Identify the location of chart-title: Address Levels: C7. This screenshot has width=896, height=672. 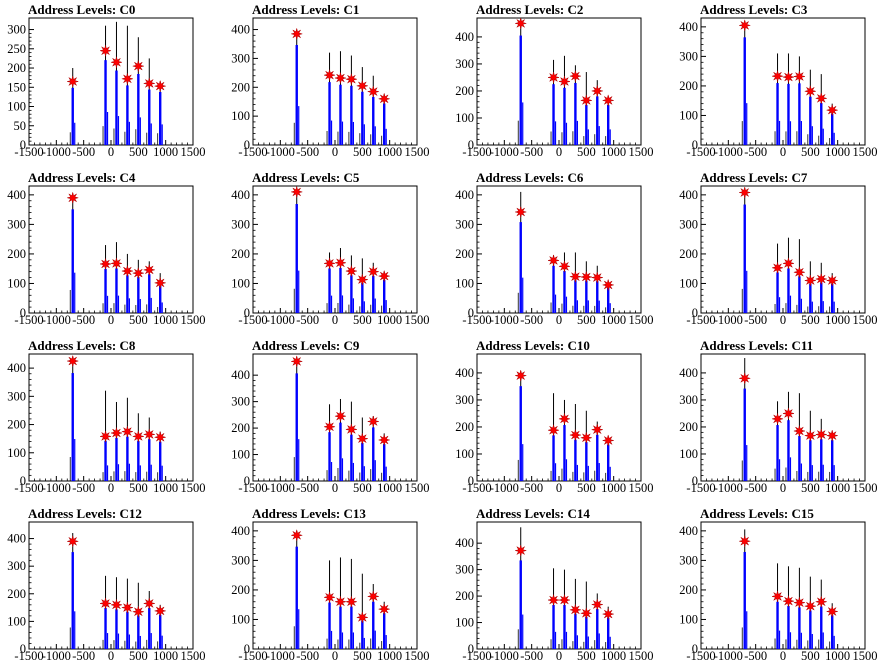
(754, 177).